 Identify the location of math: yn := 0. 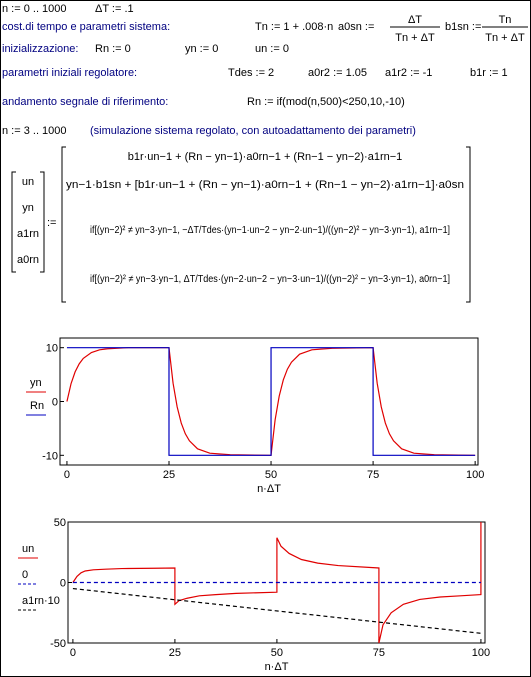
(201, 49).